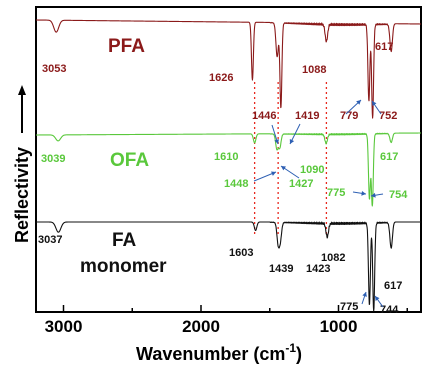 The width and height of the screenshot is (422, 373). Describe the element at coordinates (226, 320) in the screenshot. I see `x-axis-ticks: 3000 2000 1000` at that location.